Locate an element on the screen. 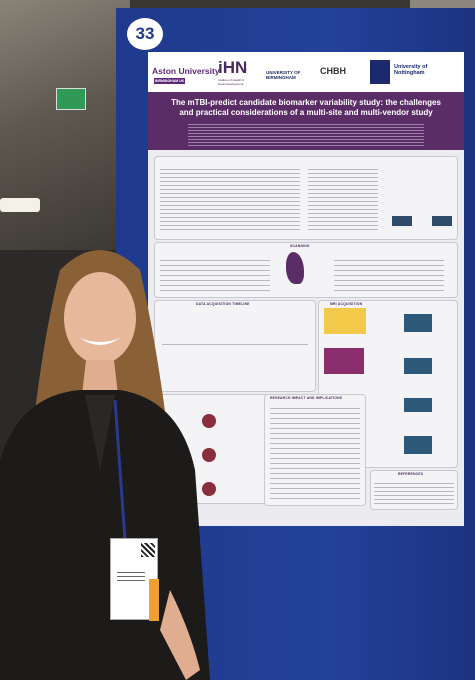  board-number-tag: 33 is located at coordinates (145, 34).